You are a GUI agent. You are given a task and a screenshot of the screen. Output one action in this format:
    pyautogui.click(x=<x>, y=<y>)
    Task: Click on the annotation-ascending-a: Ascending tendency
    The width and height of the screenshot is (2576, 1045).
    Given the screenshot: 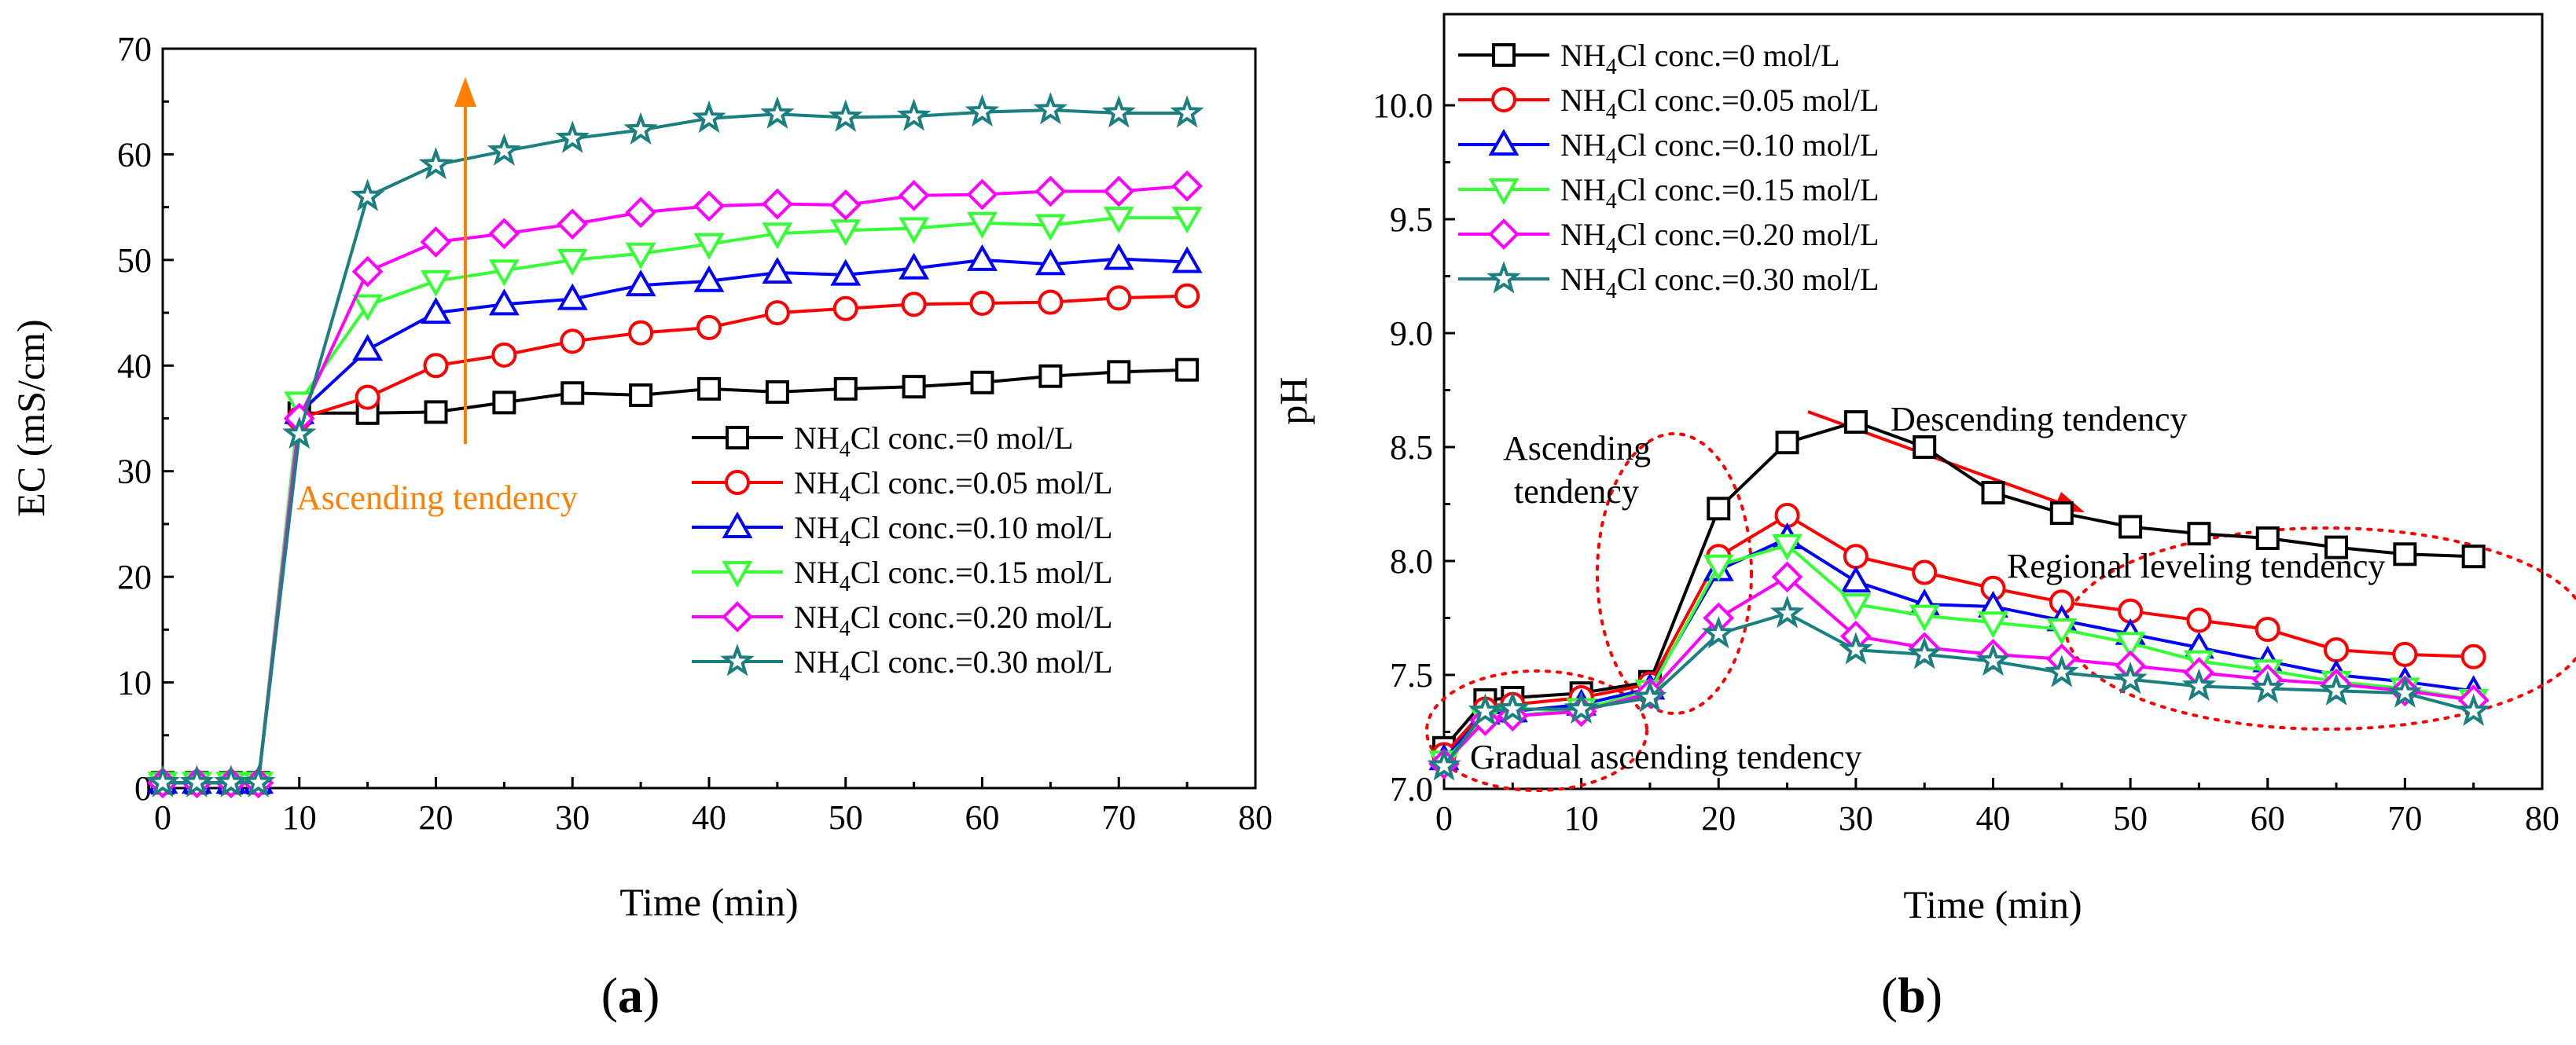 What is the action you would take?
    pyautogui.click(x=437, y=497)
    